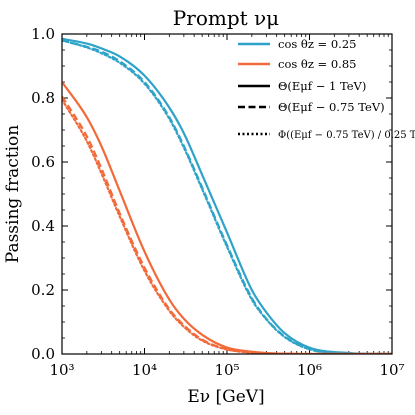 The width and height of the screenshot is (415, 415). Describe the element at coordinates (391, 370) in the screenshot. I see `x-tick-label: 10⁷` at that location.